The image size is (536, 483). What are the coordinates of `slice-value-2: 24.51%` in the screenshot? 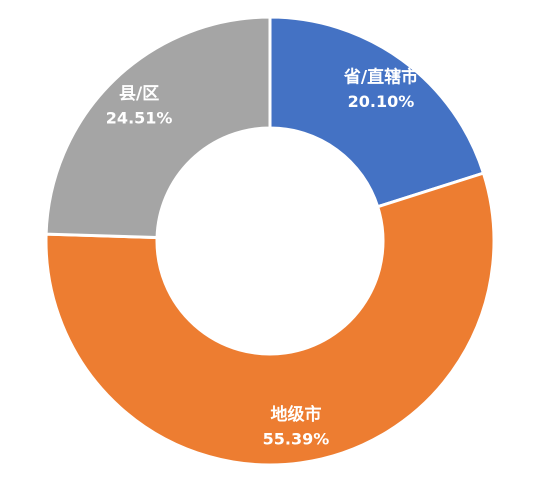 It's located at (139, 118).